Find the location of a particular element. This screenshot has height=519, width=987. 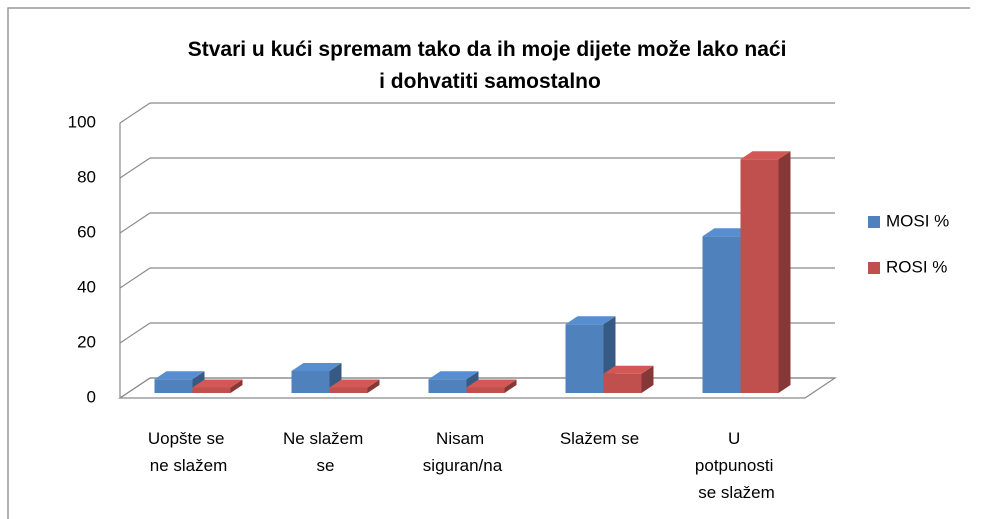

legend-label: ROSI % is located at coordinates (916, 266).